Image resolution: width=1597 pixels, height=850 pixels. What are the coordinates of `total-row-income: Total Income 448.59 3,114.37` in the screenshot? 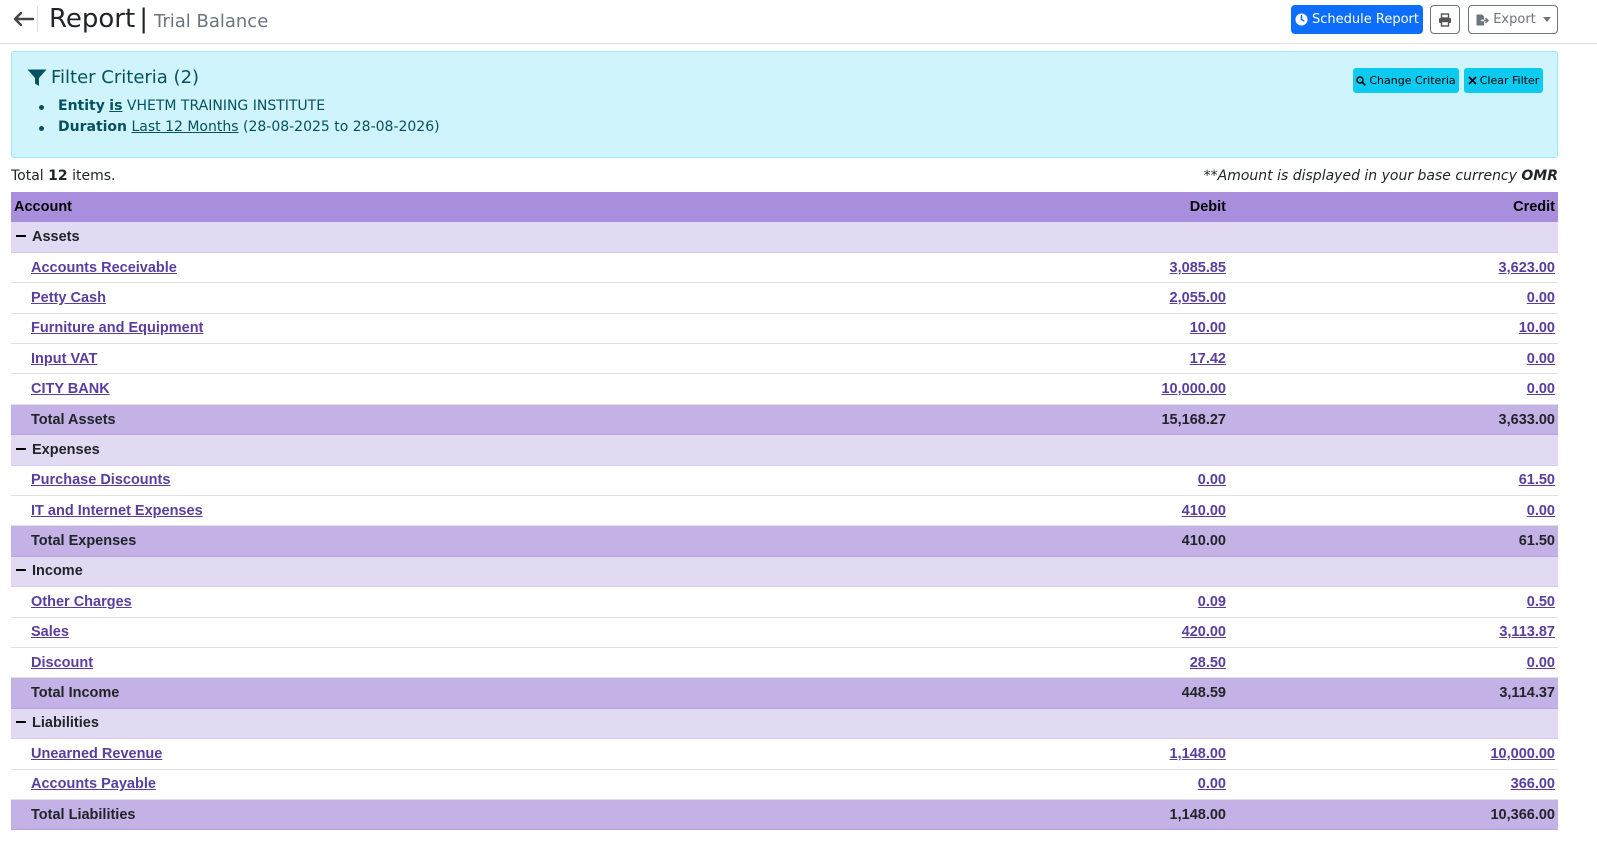 It's located at (784, 693).